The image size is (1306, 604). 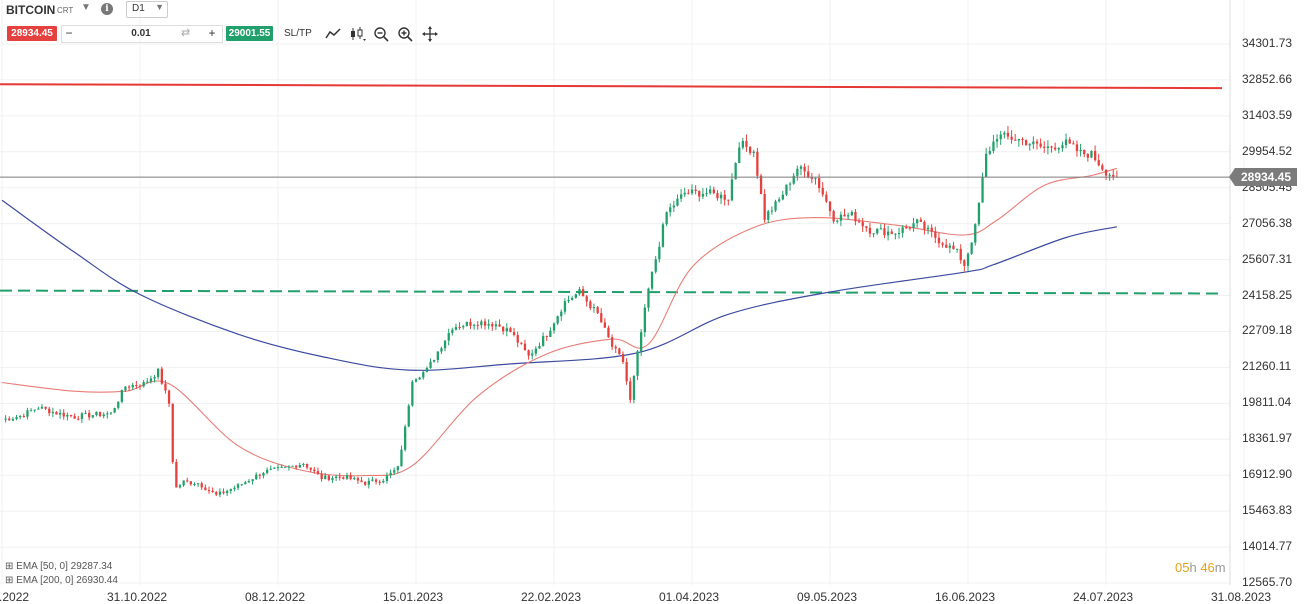 What do you see at coordinates (405, 34) in the screenshot?
I see `zoom-in-icon` at bounding box center [405, 34].